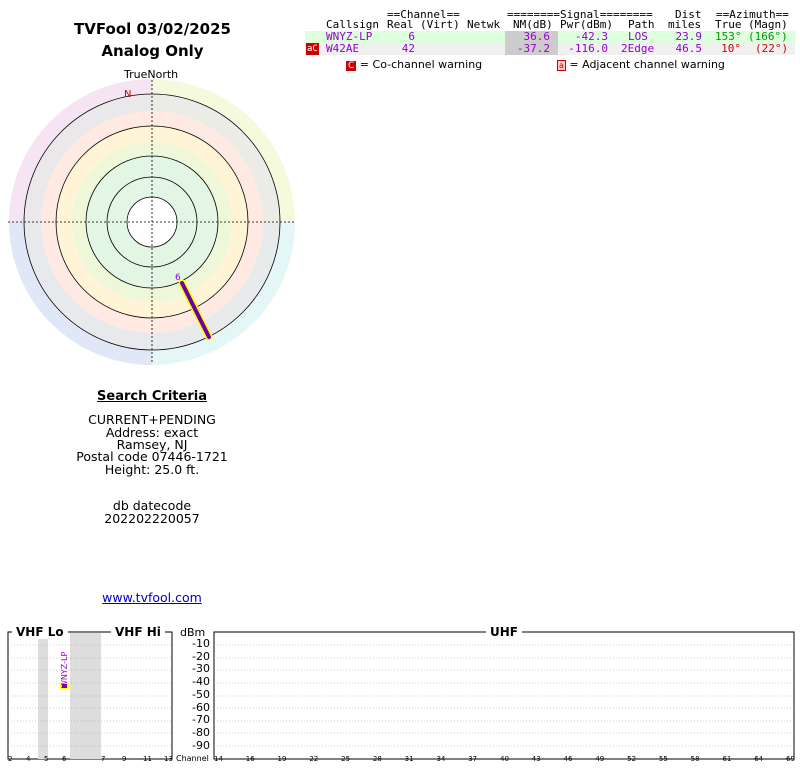  What do you see at coordinates (168, 759) in the screenshot?
I see `channel-tick-label: 13` at bounding box center [168, 759].